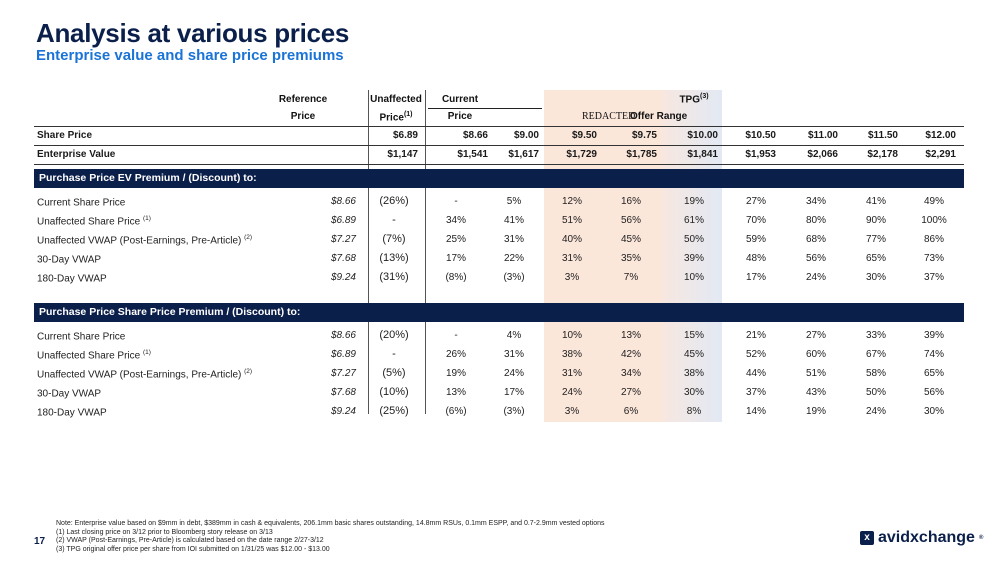  Describe the element at coordinates (394, 258) in the screenshot. I see `unaffected-premium: (13%)` at that location.